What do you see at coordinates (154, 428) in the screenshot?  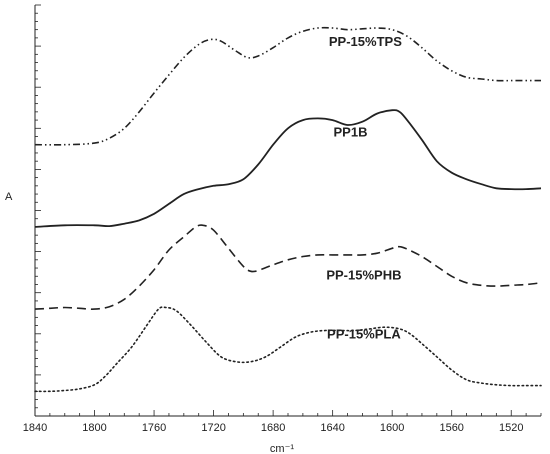 I see `x-tick-label: 1760` at bounding box center [154, 428].